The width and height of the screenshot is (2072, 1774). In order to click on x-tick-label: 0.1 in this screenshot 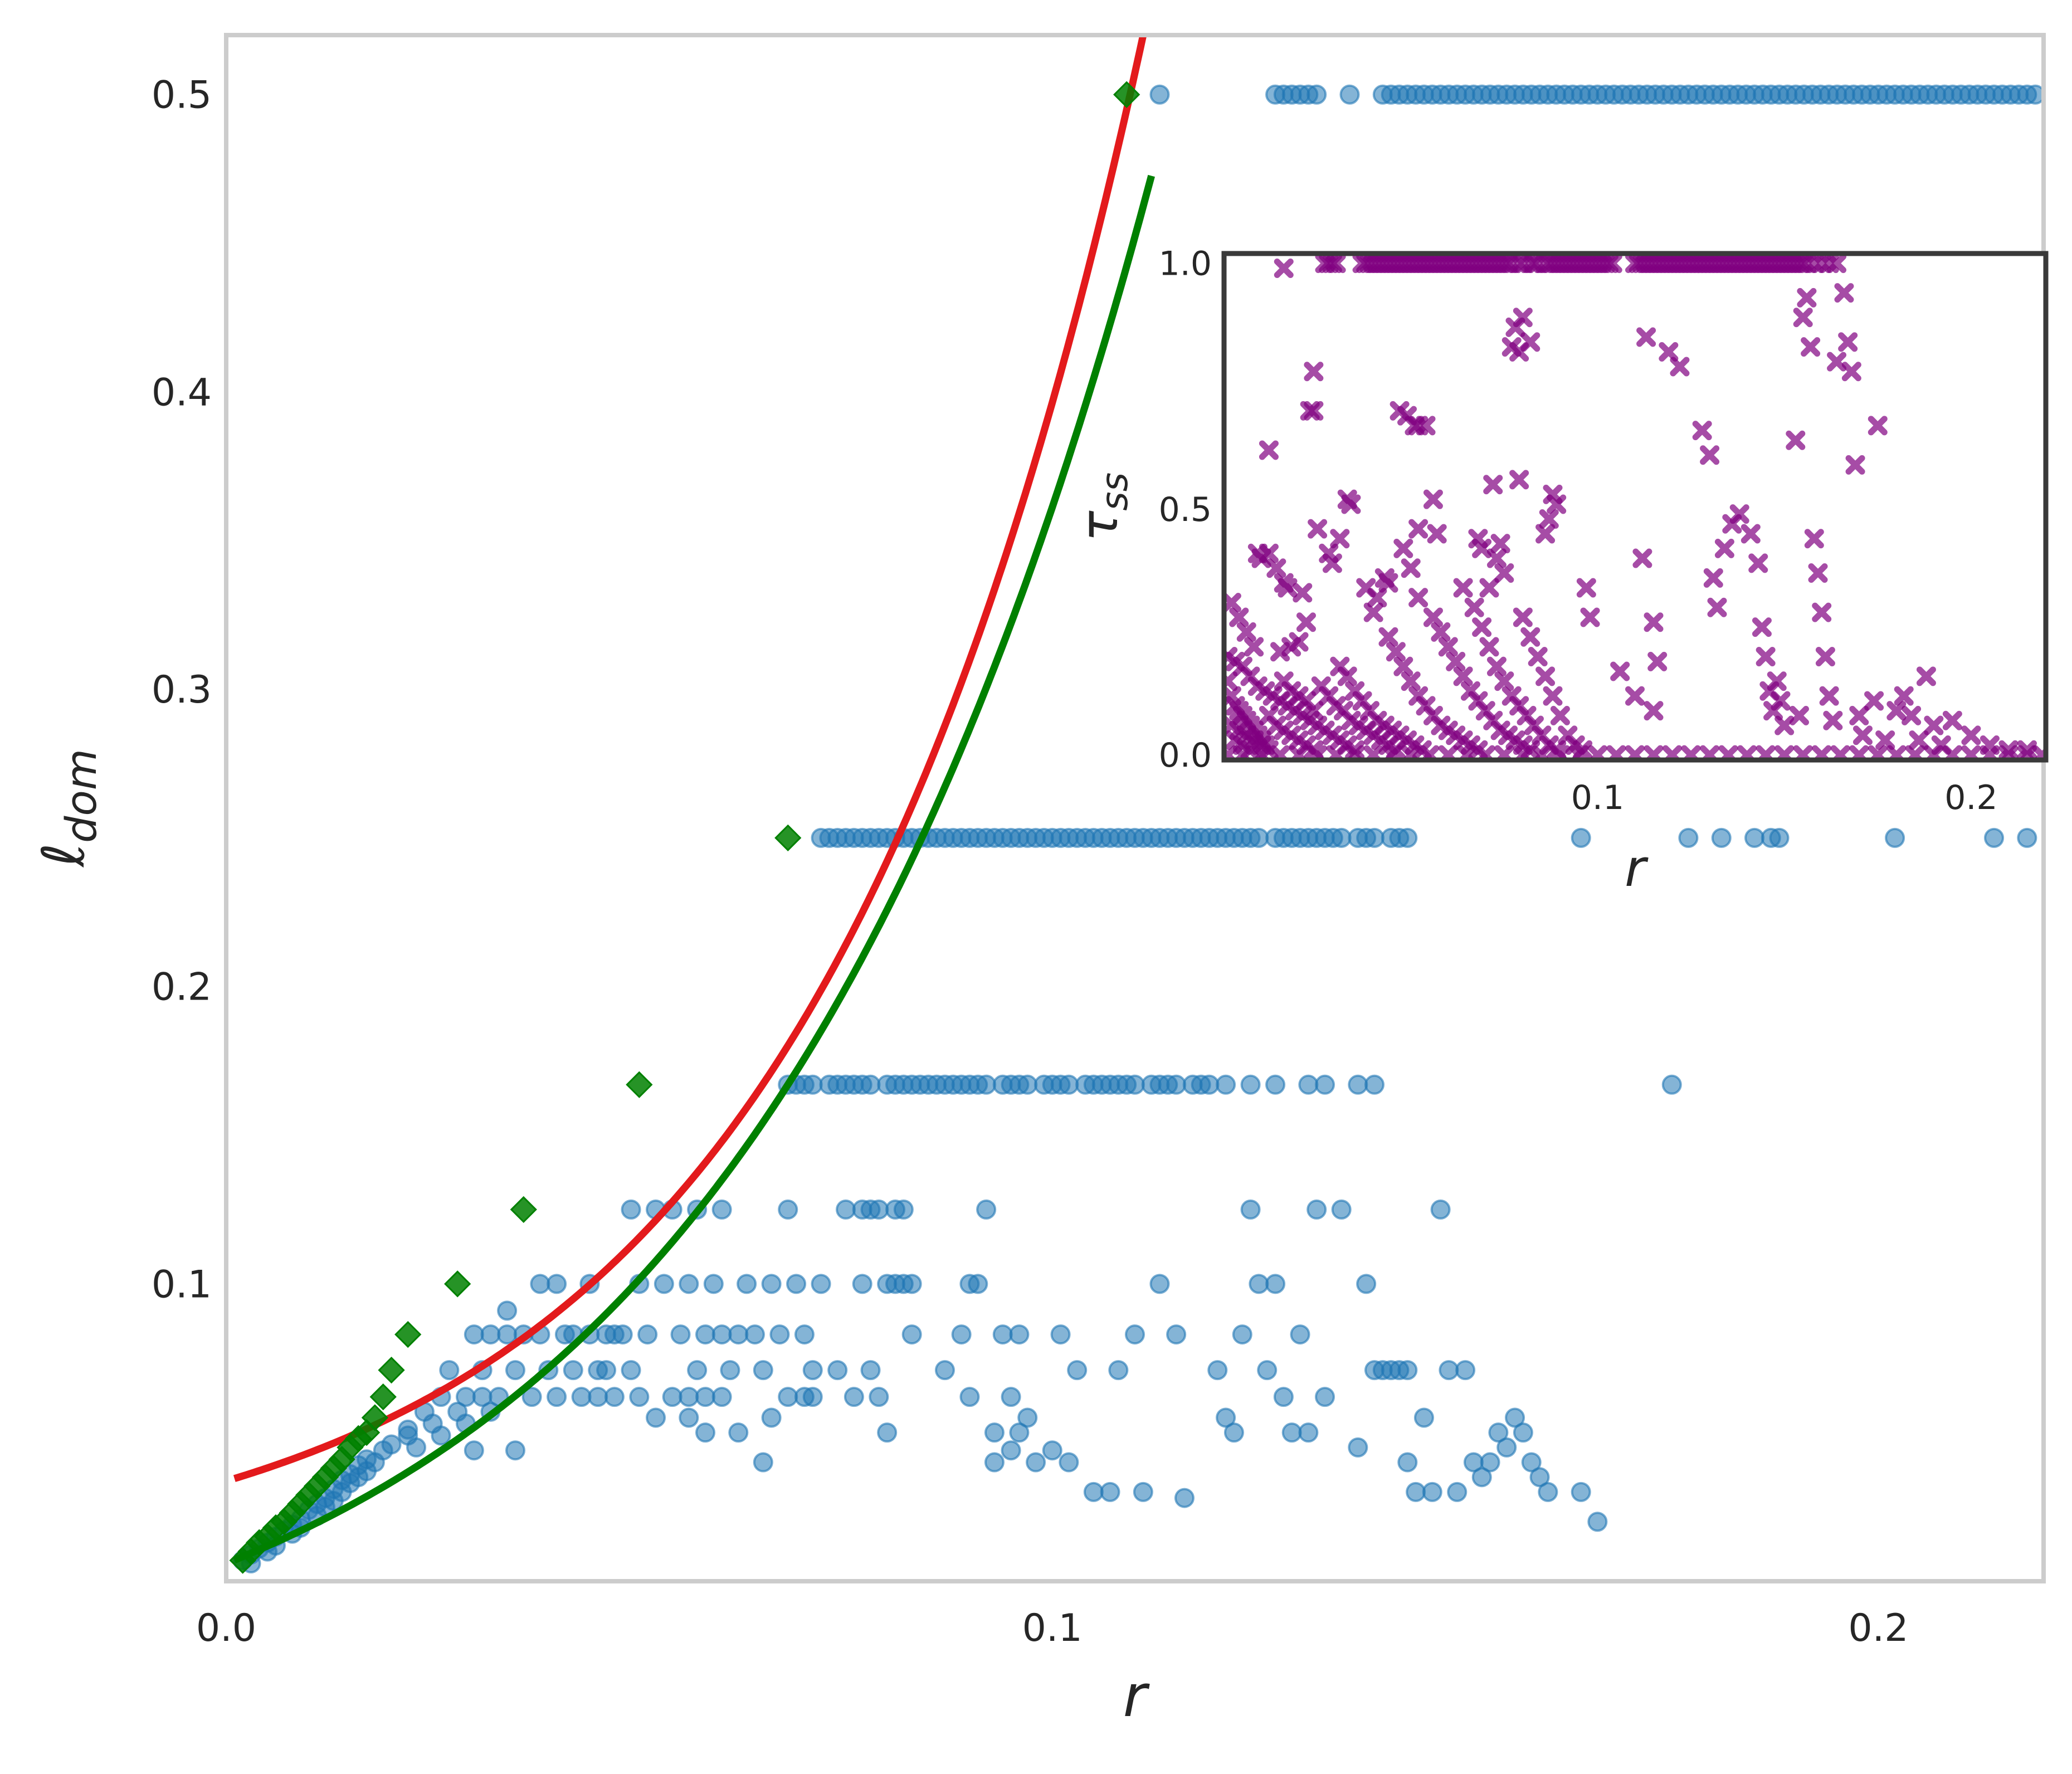, I will do `click(1052, 1628)`.